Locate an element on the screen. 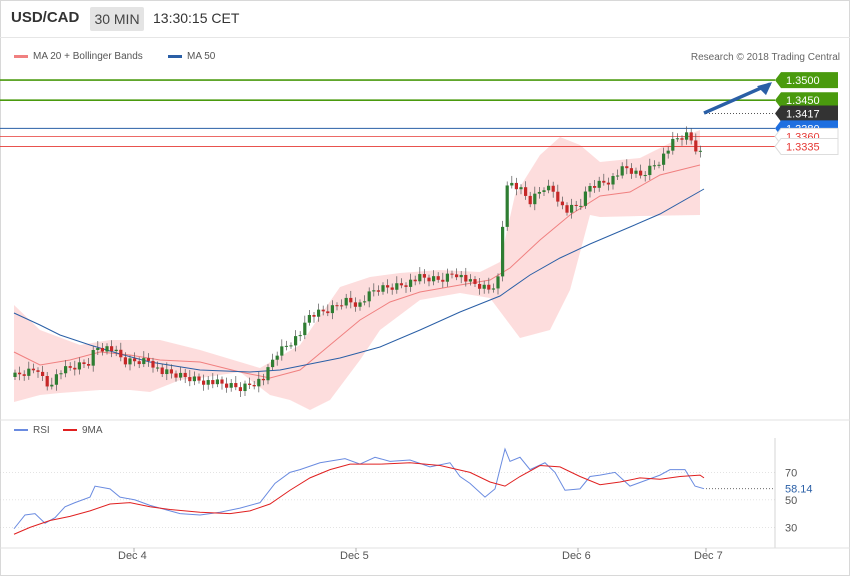 Image resolution: width=850 pixels, height=576 pixels. level-tag-1: 1.3450 is located at coordinates (806, 100).